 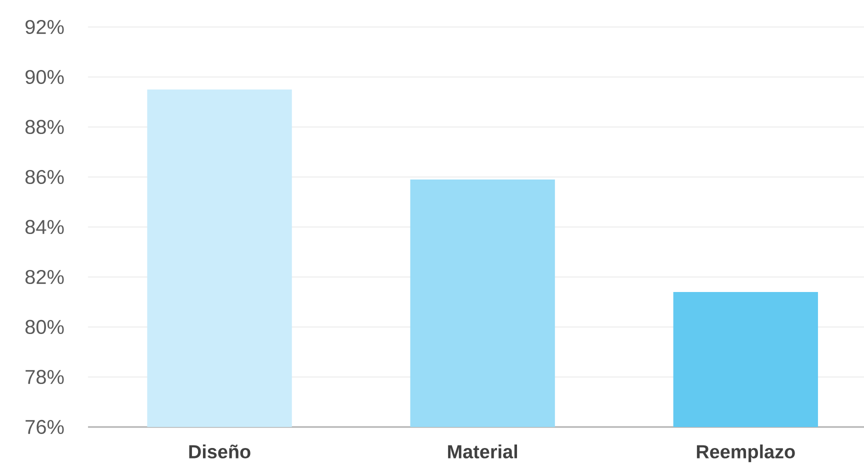 I want to click on x-tick-label: Material, so click(x=483, y=451).